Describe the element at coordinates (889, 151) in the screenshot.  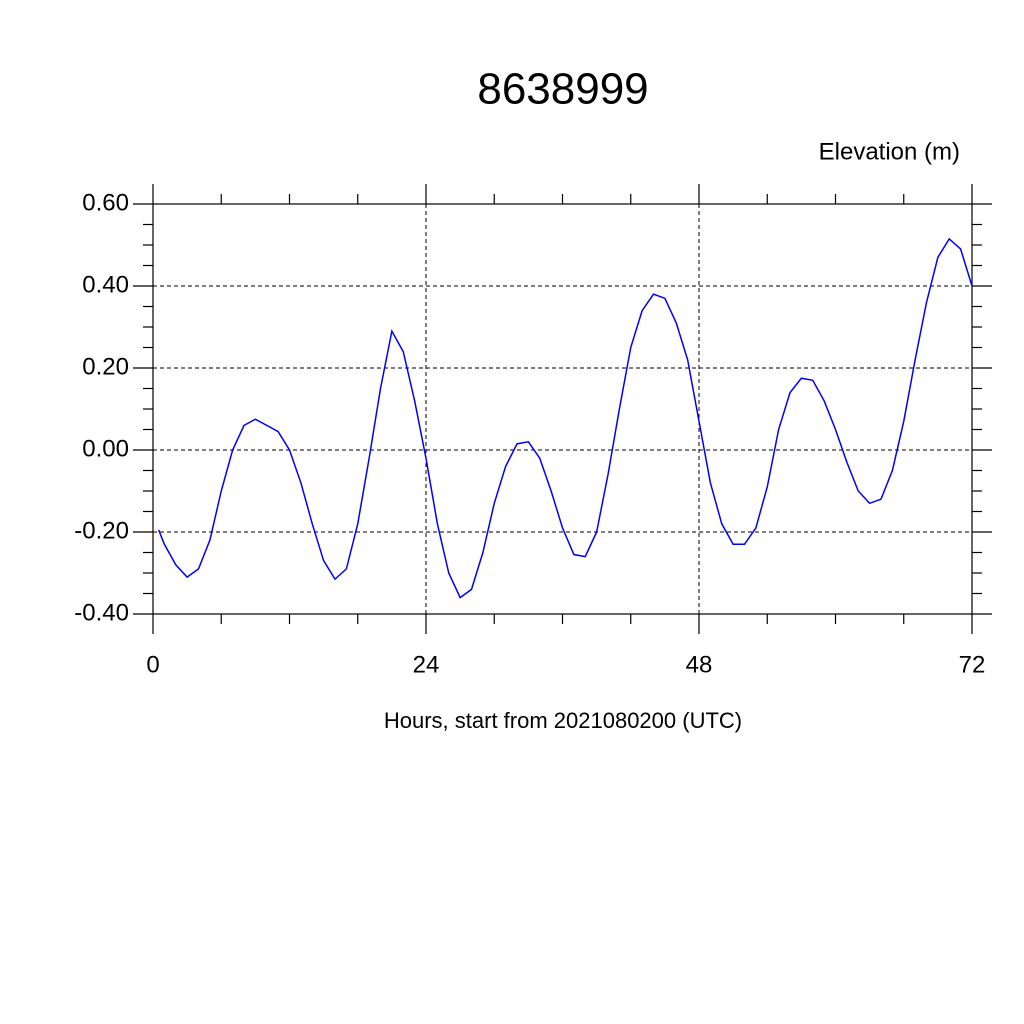
I see `chart-subtitle: Elevation (m)` at that location.